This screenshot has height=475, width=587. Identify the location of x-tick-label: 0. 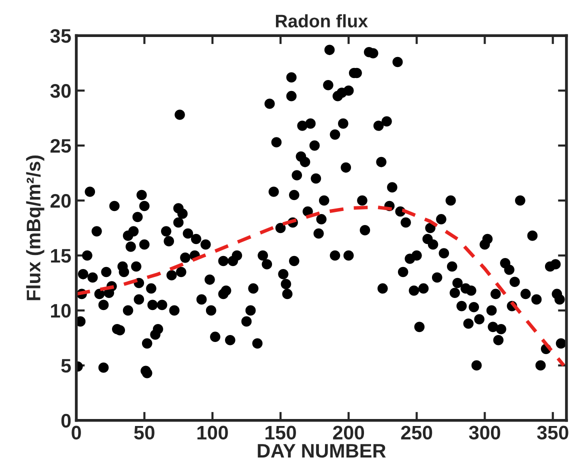
(76, 433).